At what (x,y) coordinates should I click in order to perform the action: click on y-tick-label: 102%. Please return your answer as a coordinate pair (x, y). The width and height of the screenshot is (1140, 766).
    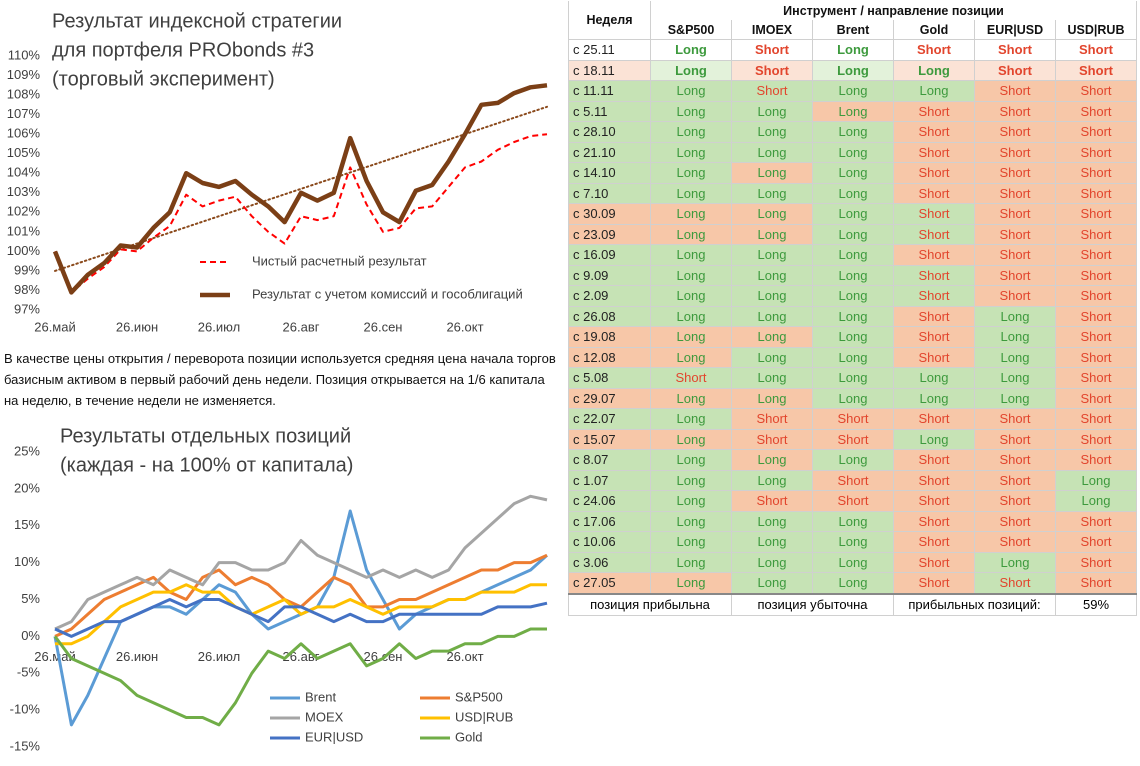
    Looking at the image, I should click on (24, 211).